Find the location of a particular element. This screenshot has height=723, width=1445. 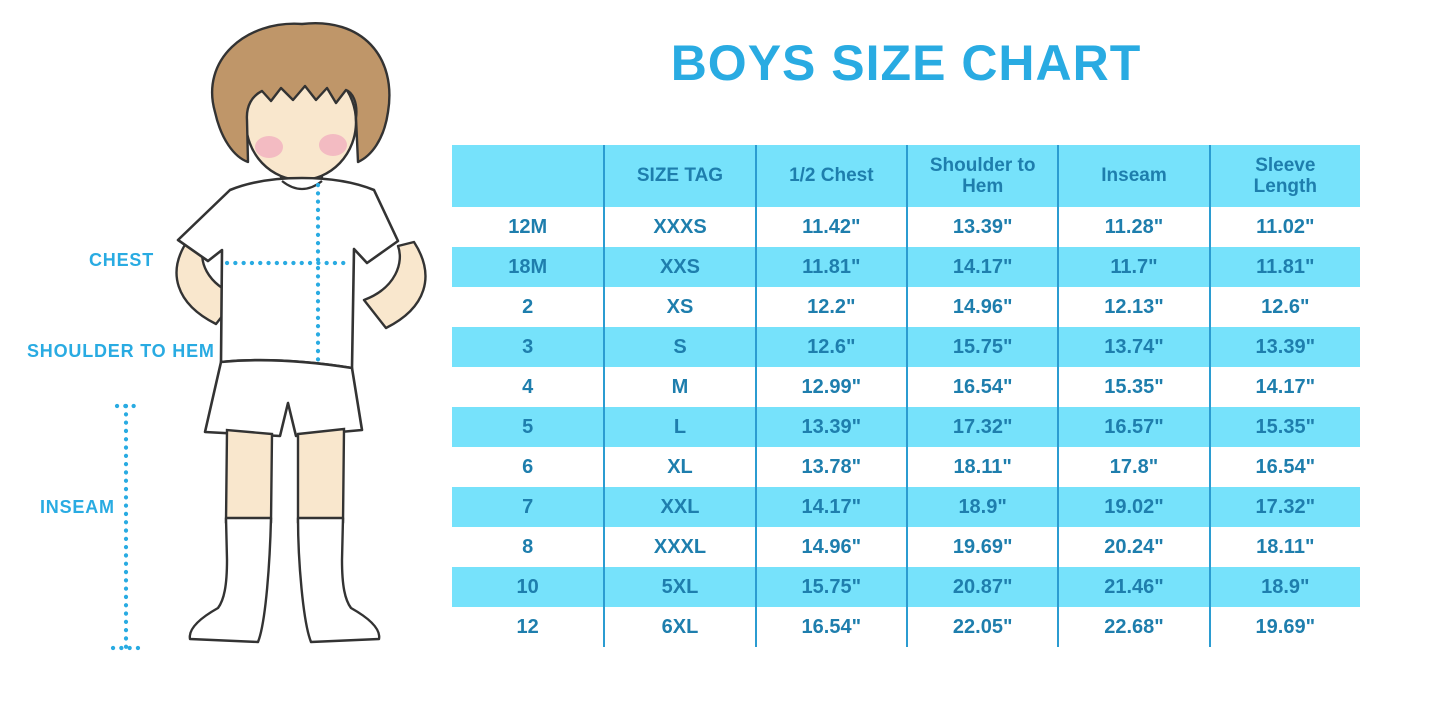

cell-inseam: 17.8" is located at coordinates (1132, 467).